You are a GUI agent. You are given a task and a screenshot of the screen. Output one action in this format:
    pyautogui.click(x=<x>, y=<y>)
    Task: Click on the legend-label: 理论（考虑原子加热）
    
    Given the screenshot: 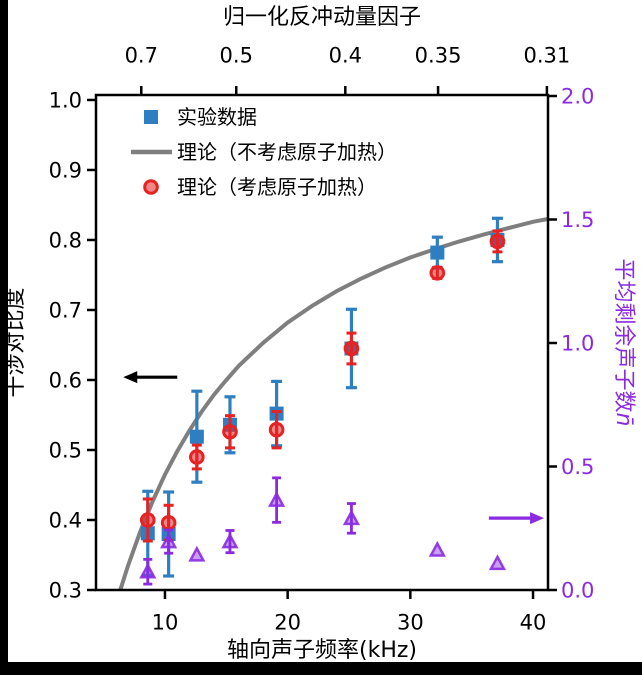 What is the action you would take?
    pyautogui.click(x=277, y=187)
    